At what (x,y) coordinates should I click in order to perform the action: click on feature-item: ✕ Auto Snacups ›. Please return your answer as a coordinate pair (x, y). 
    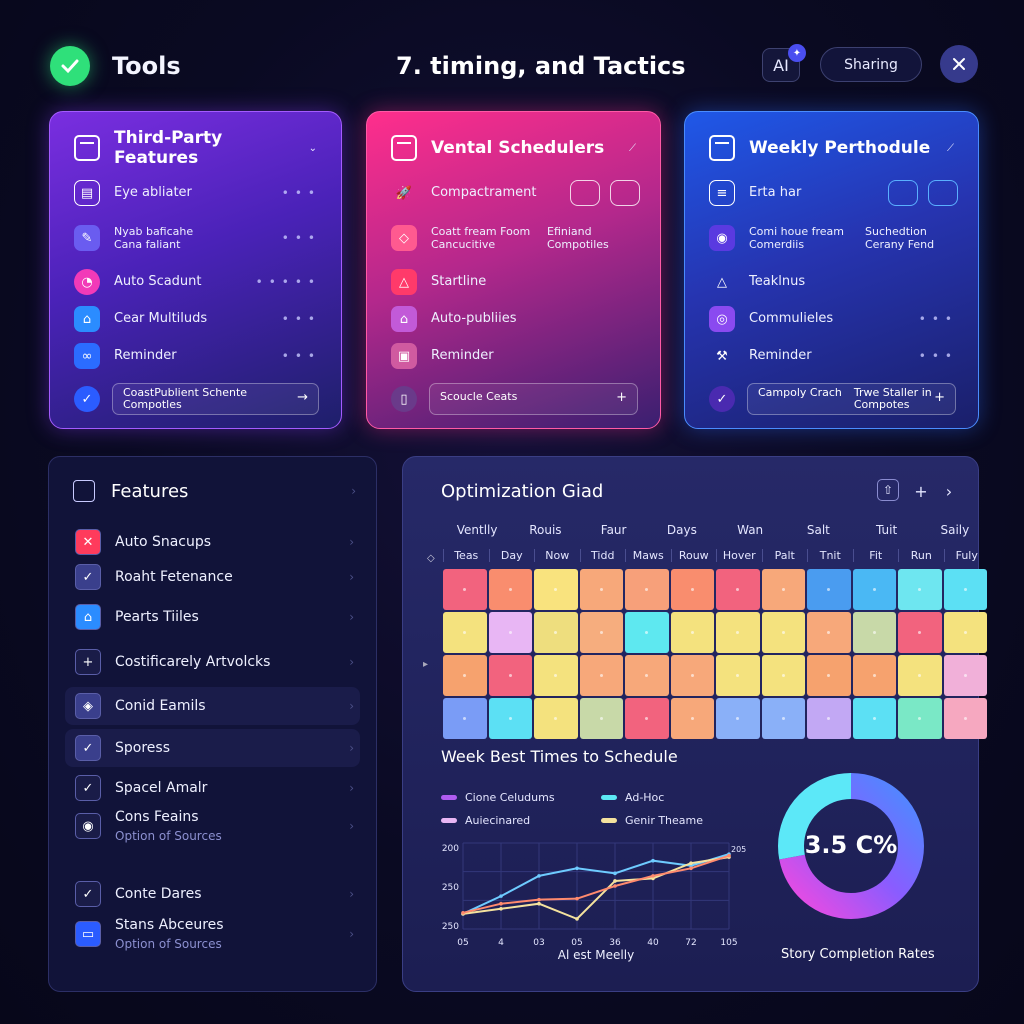
    Looking at the image, I should click on (212, 542).